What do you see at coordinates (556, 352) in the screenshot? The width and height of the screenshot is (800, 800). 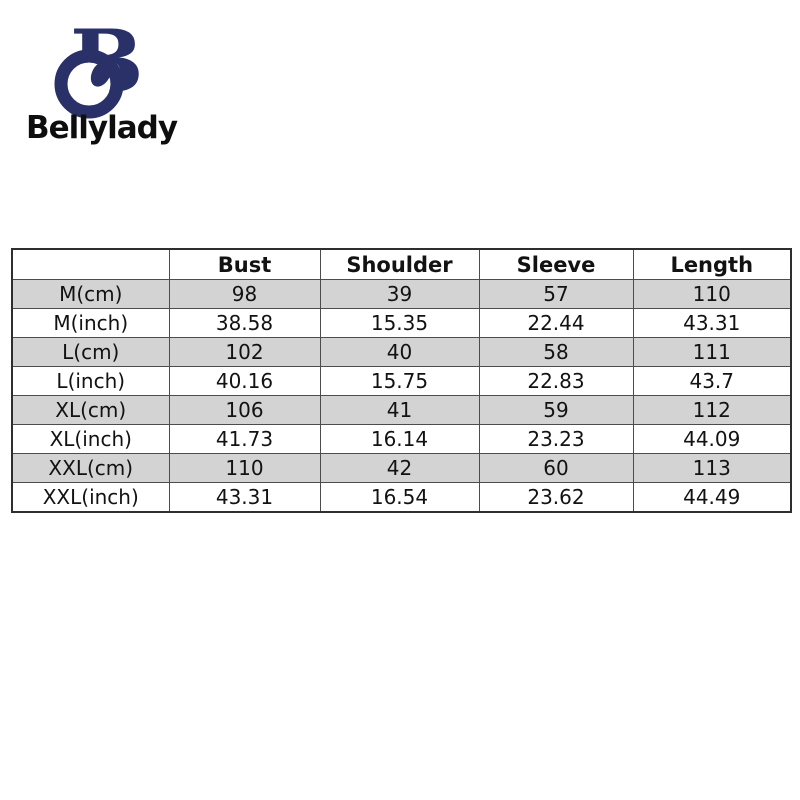 I see `table-cell: 58` at bounding box center [556, 352].